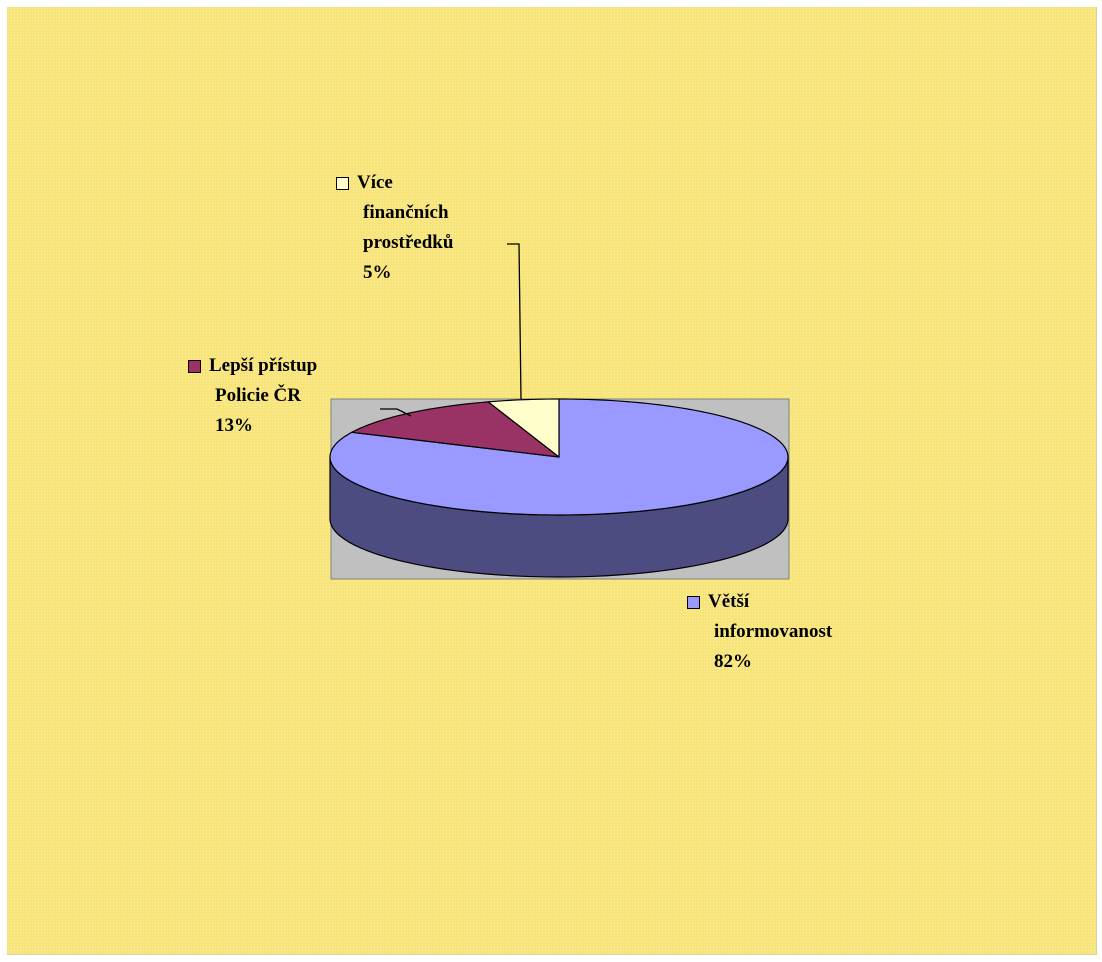 The width and height of the screenshot is (1102, 962). I want to click on legend-swatch-vice-financnich-prostredku, so click(342, 183).